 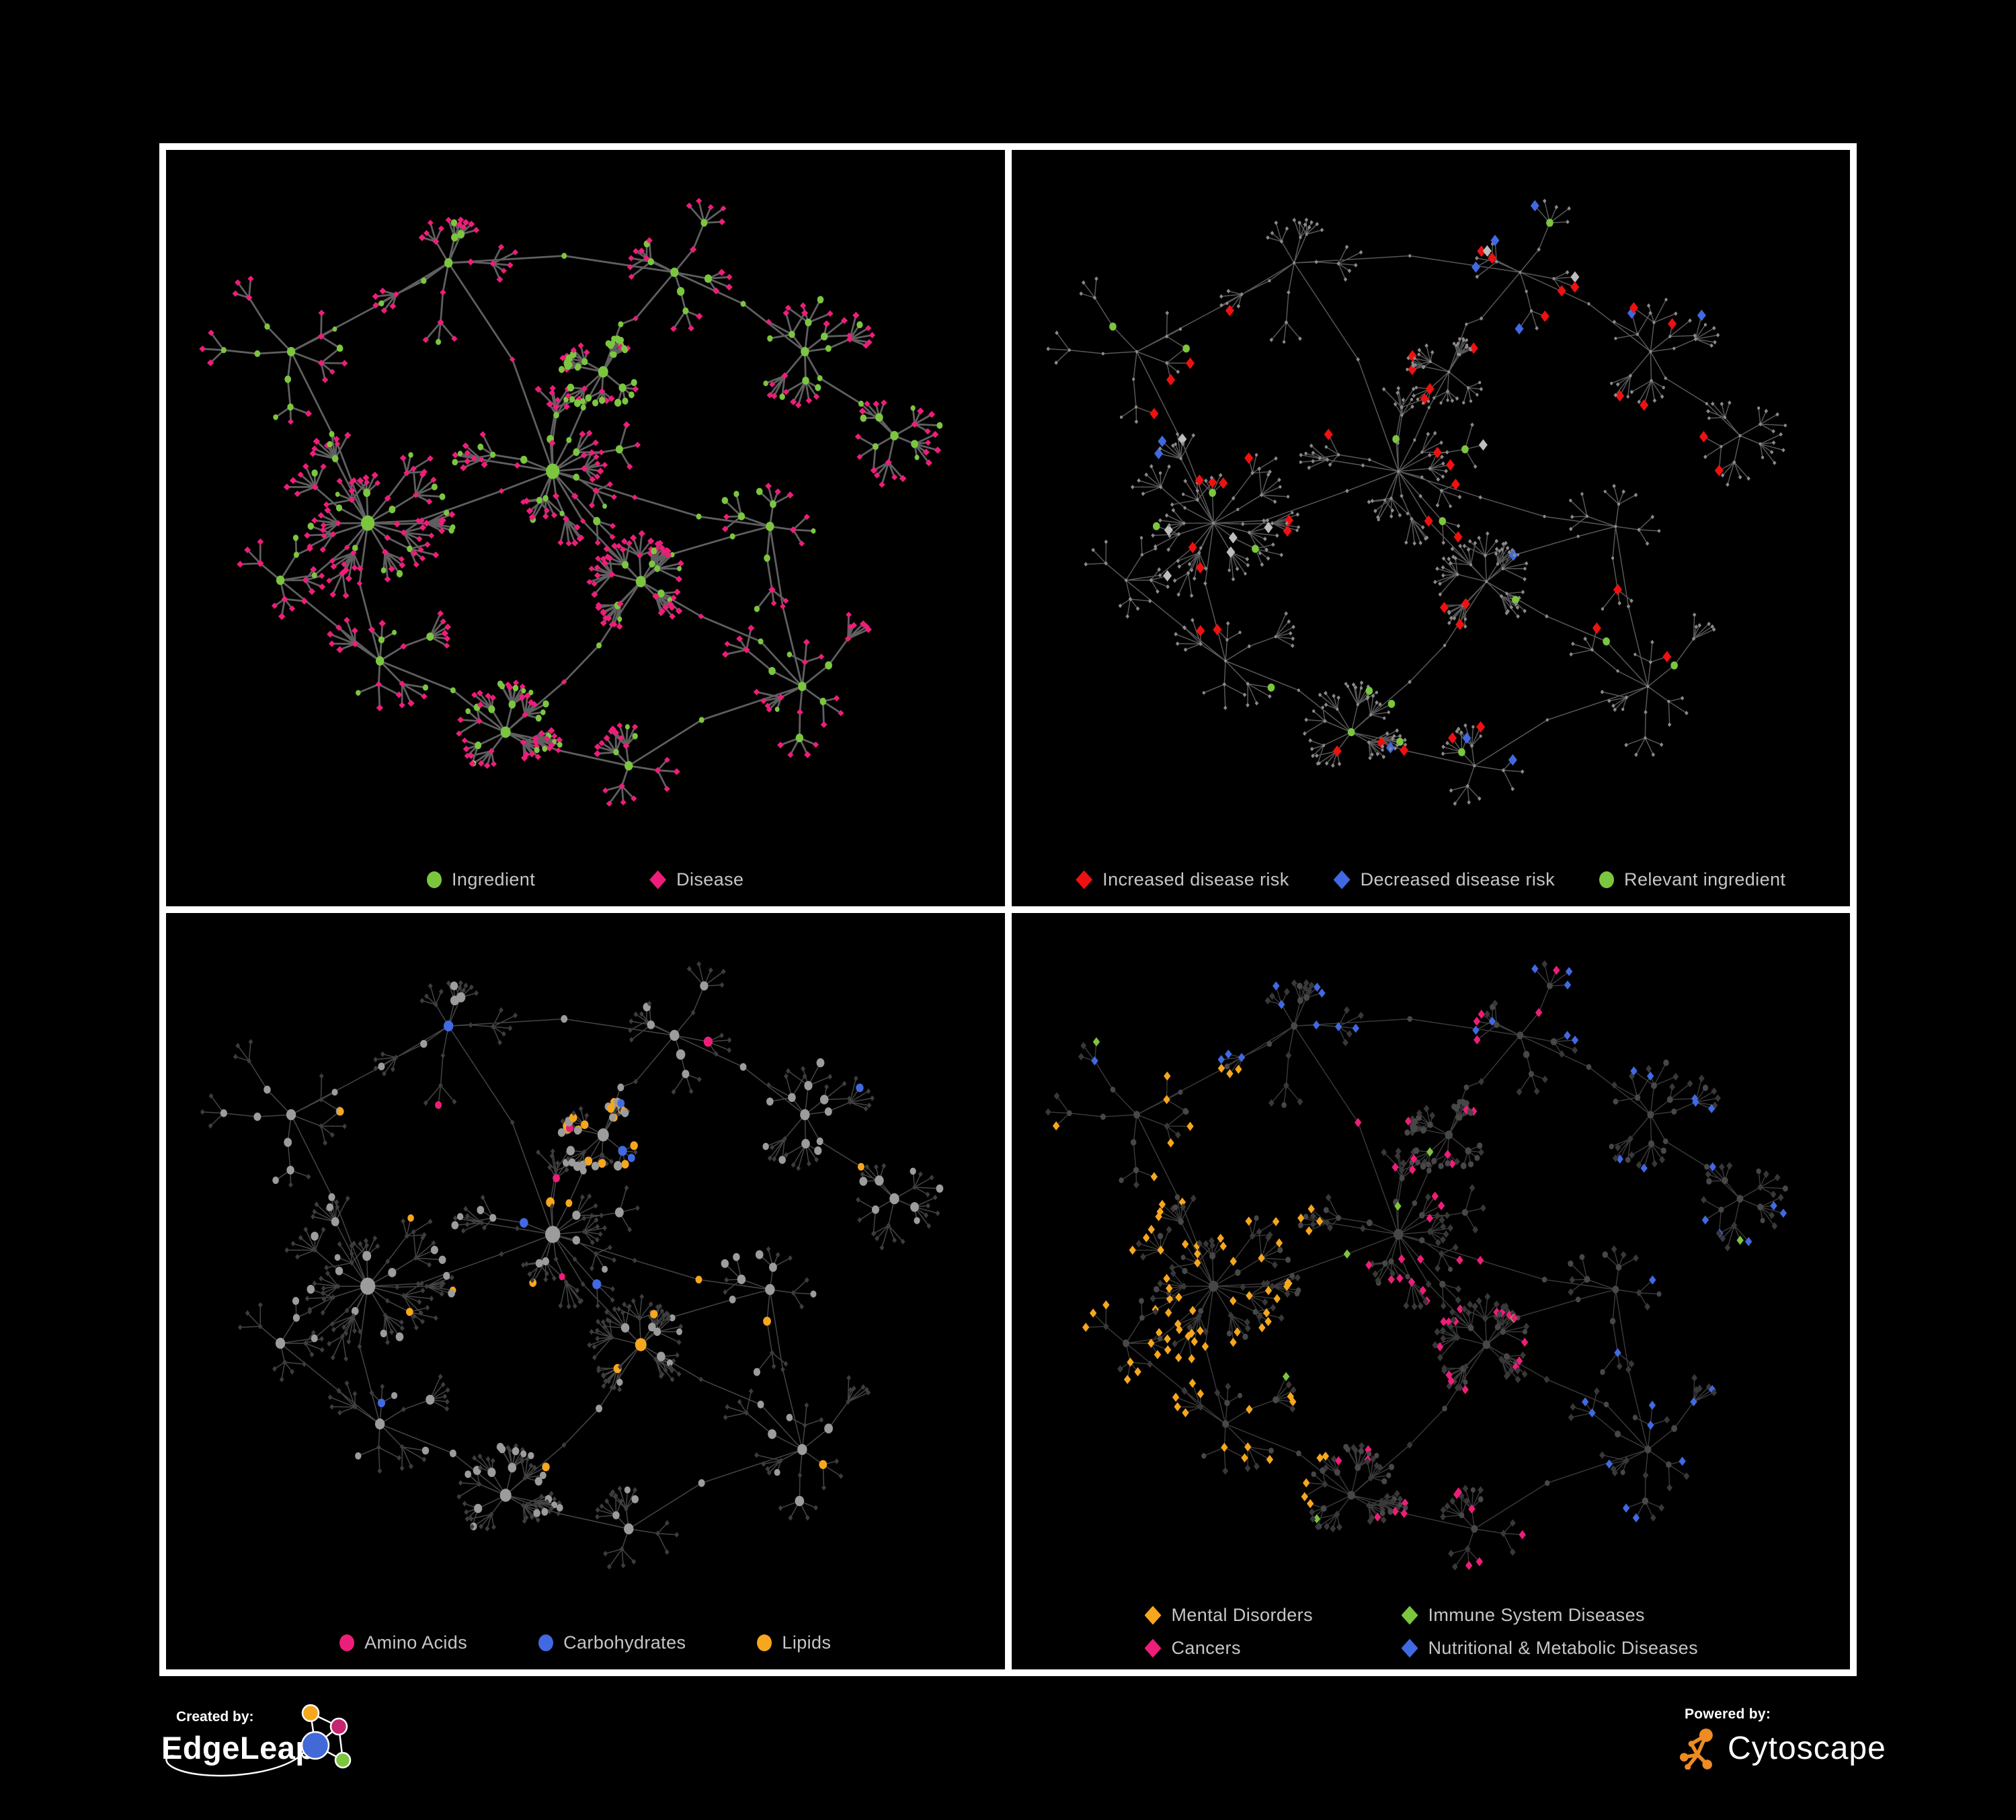 What do you see at coordinates (1416, 502) in the screenshot?
I see `network-disease-risk` at bounding box center [1416, 502].